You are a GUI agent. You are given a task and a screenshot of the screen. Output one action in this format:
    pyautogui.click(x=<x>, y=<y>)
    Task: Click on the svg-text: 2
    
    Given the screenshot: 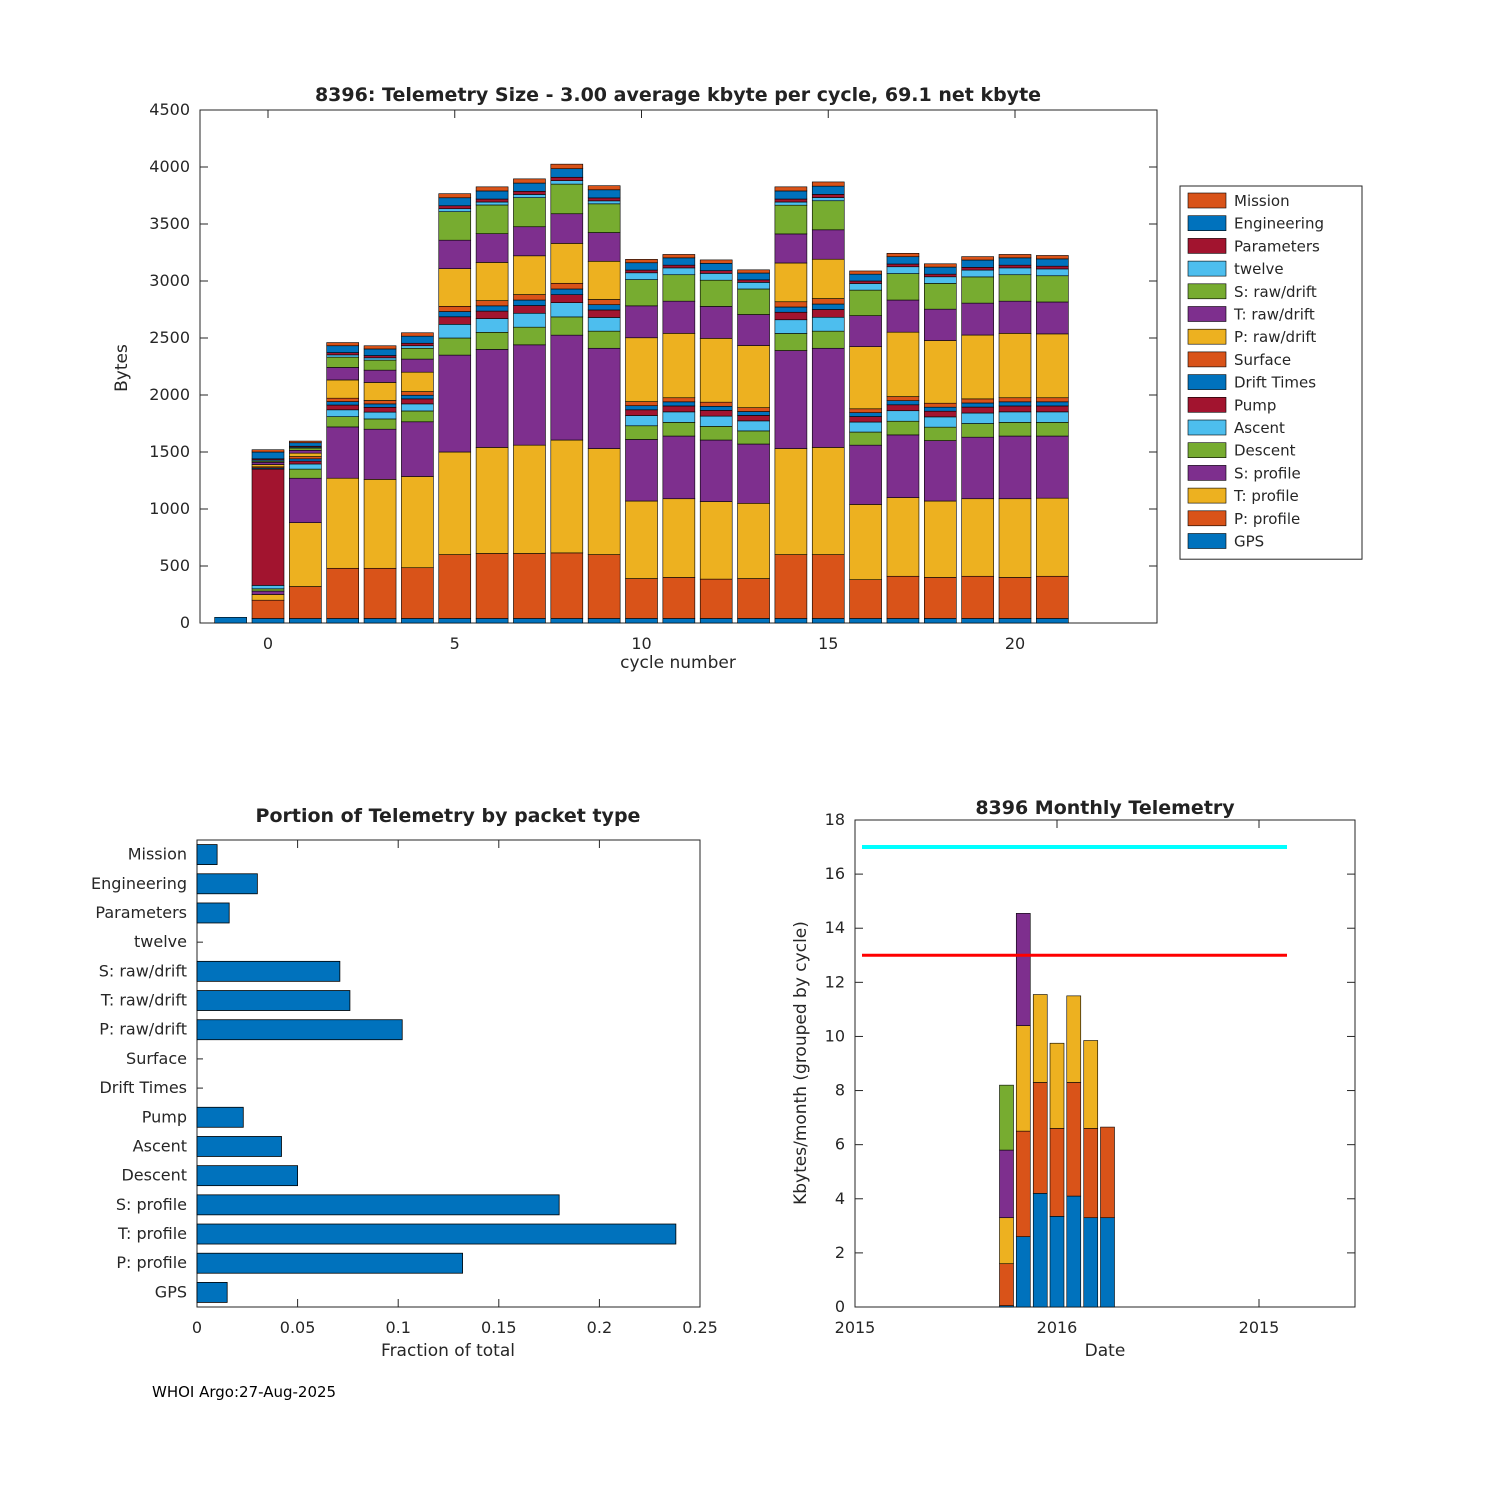 What is the action you would take?
    pyautogui.click(x=840, y=1252)
    